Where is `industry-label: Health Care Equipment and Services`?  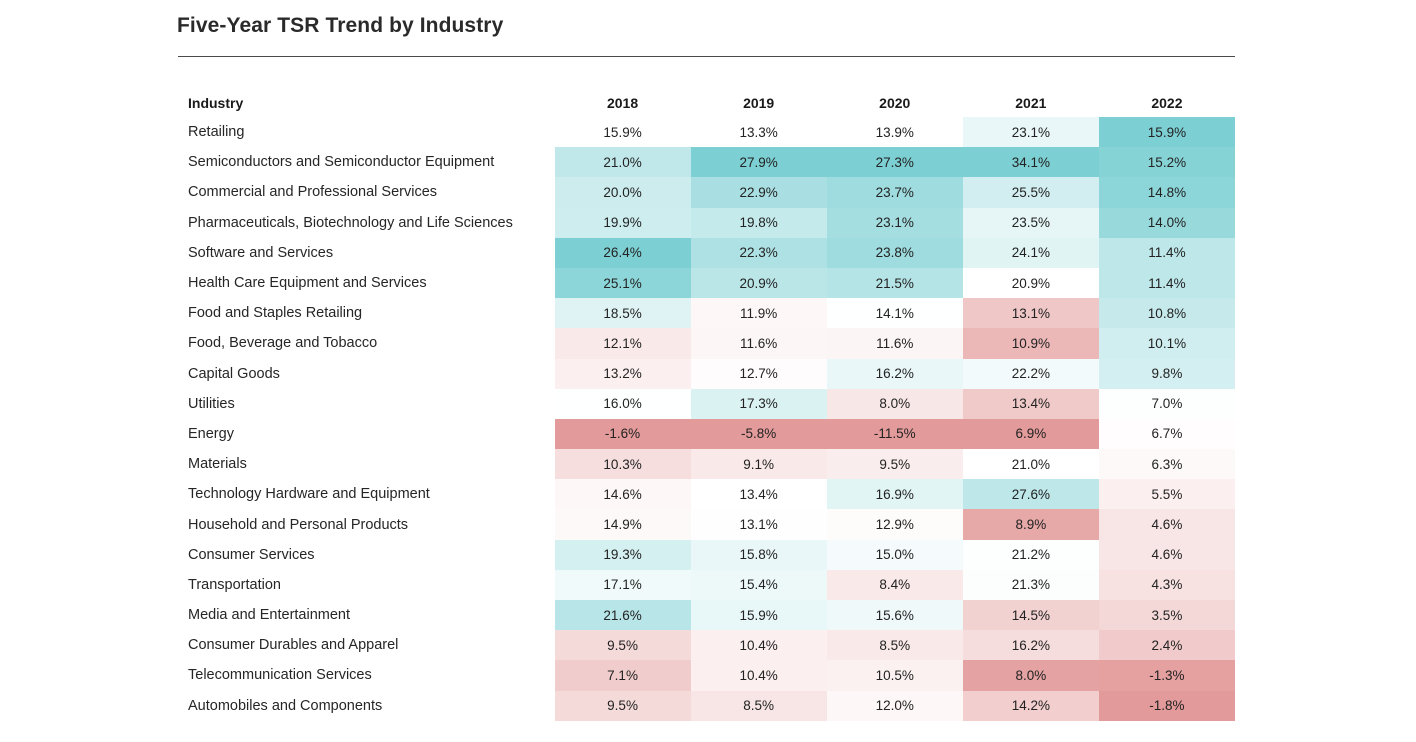 industry-label: Health Care Equipment and Services is located at coordinates (307, 283).